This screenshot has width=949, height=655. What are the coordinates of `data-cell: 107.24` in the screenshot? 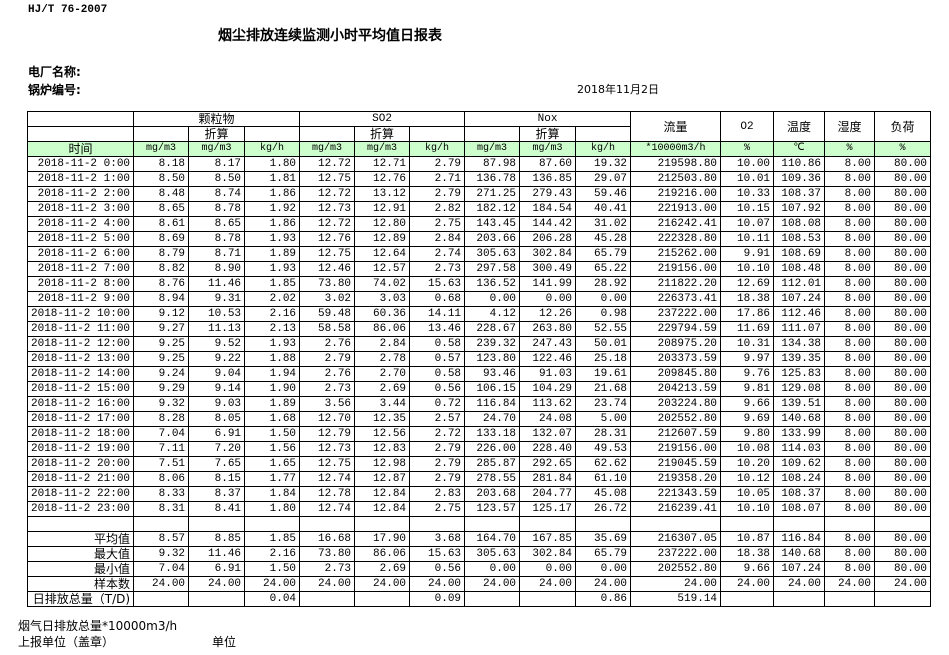 It's located at (799, 569).